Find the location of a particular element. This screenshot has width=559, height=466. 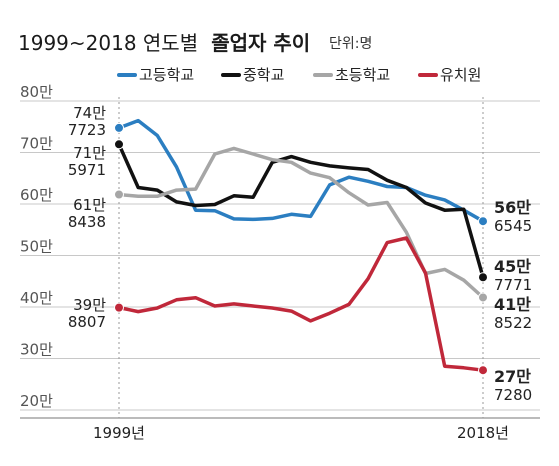

legend-item: 초등학교 is located at coordinates (351, 75).